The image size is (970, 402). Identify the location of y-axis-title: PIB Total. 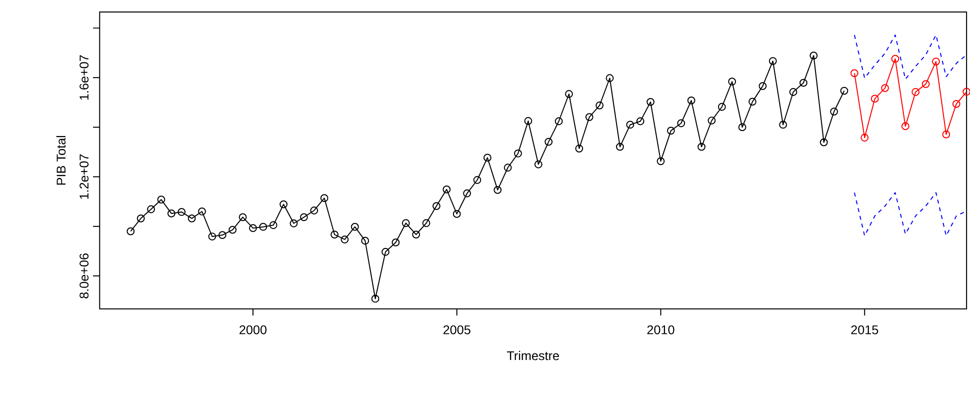
(61, 160).